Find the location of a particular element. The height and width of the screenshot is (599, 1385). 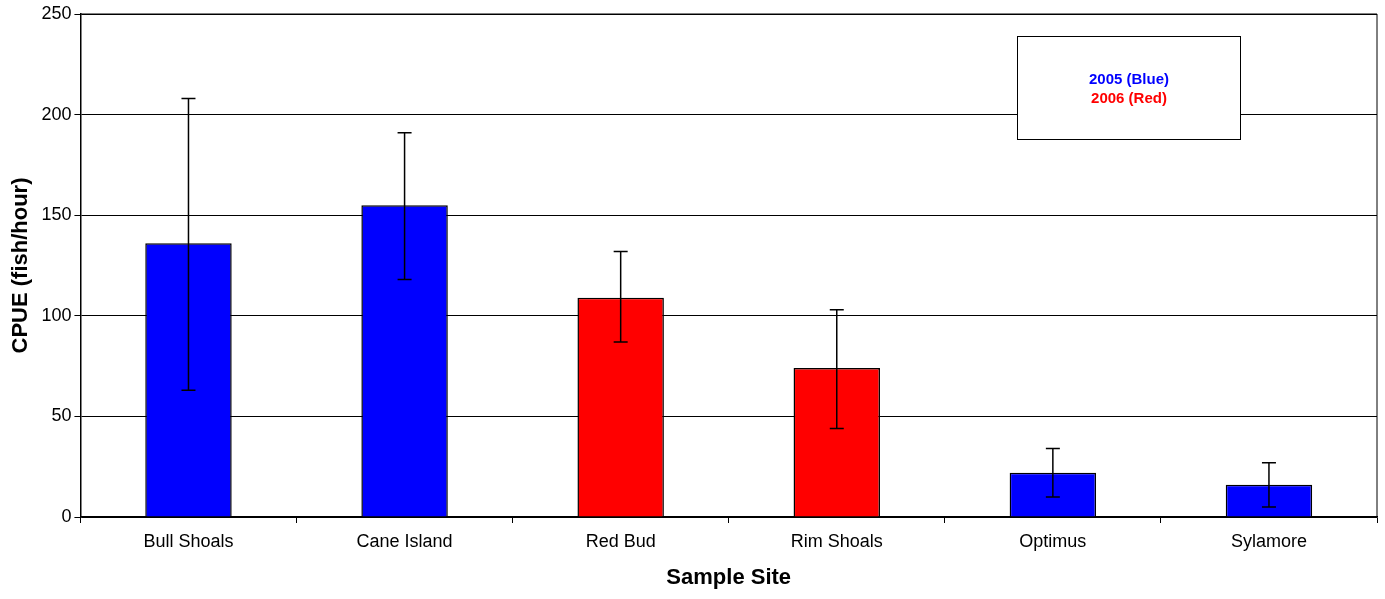

y-tick-label: 100 is located at coordinates (56, 314).